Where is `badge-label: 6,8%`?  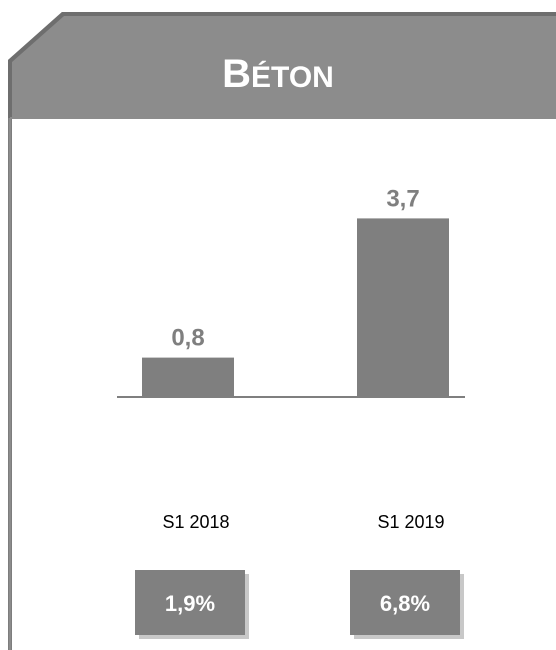
badge-label: 6,8% is located at coordinates (405, 603).